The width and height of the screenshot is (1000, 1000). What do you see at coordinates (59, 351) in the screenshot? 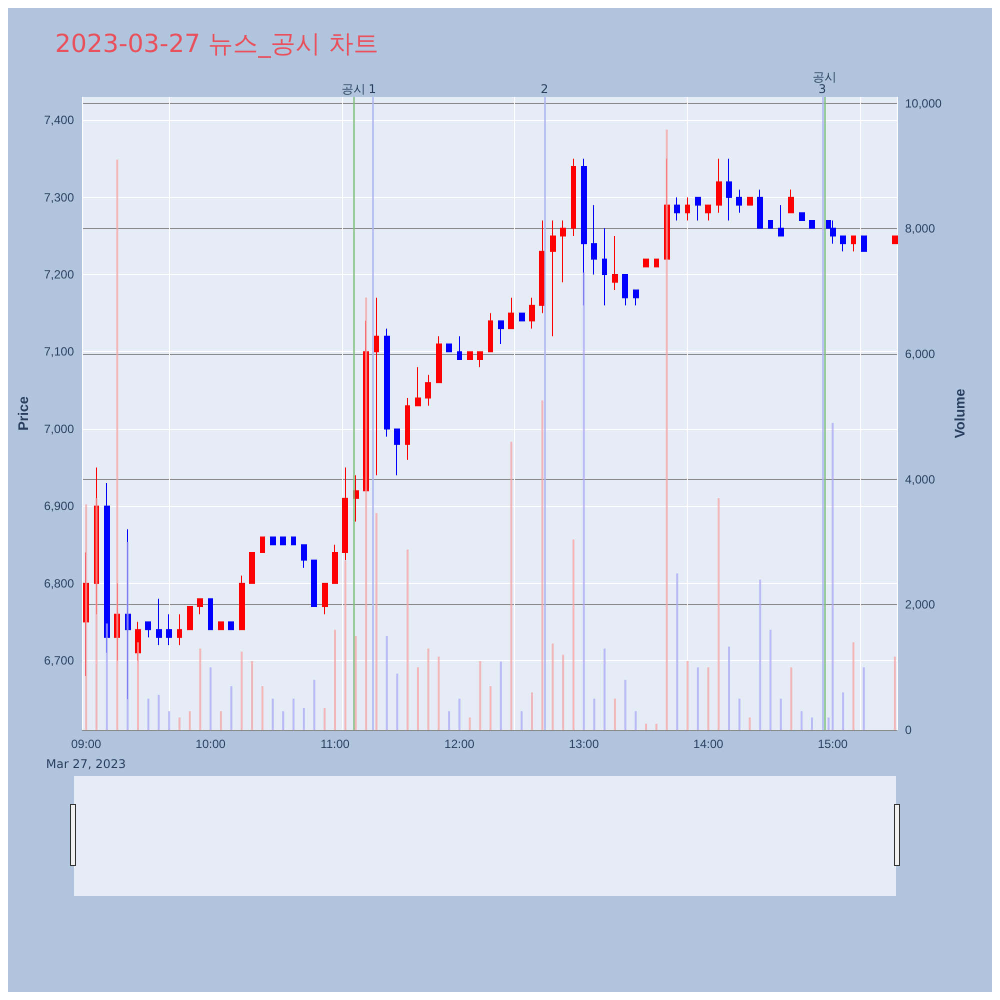
I see `y-tick-label: 7,100` at bounding box center [59, 351].